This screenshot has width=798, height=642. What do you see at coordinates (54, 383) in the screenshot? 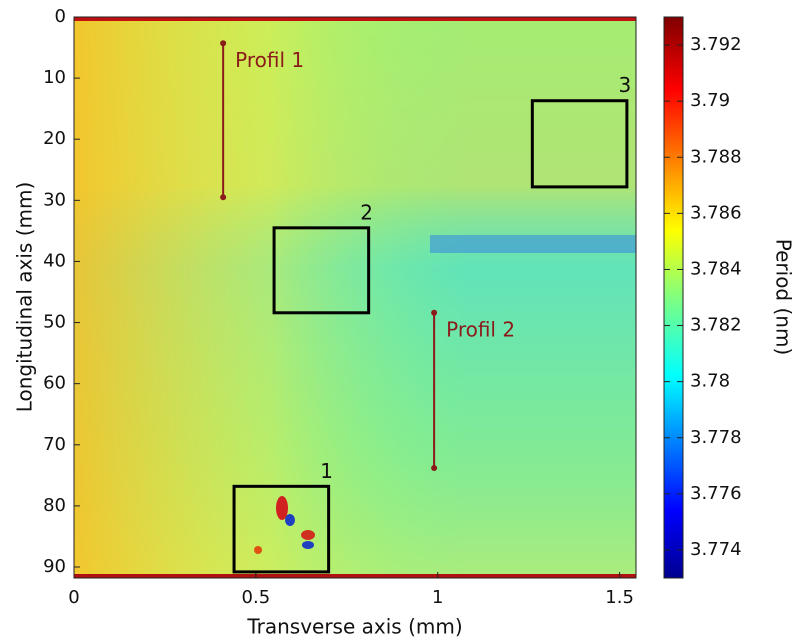
I see `y-tick-label: 60` at bounding box center [54, 383].